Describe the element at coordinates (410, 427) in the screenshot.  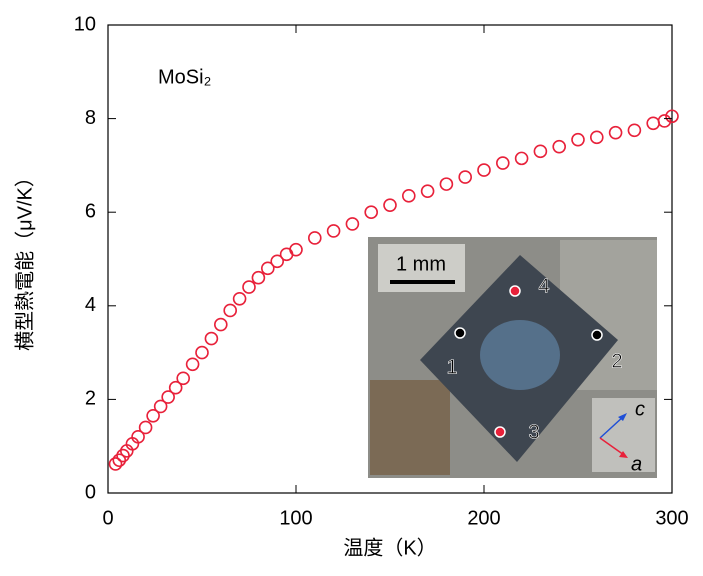
I see `inset-block` at that location.